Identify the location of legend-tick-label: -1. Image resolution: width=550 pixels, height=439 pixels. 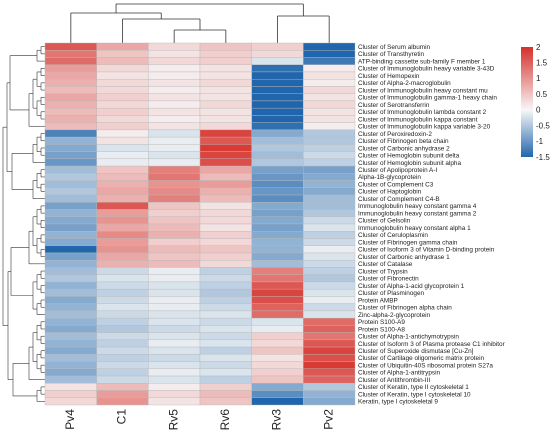
(540, 141).